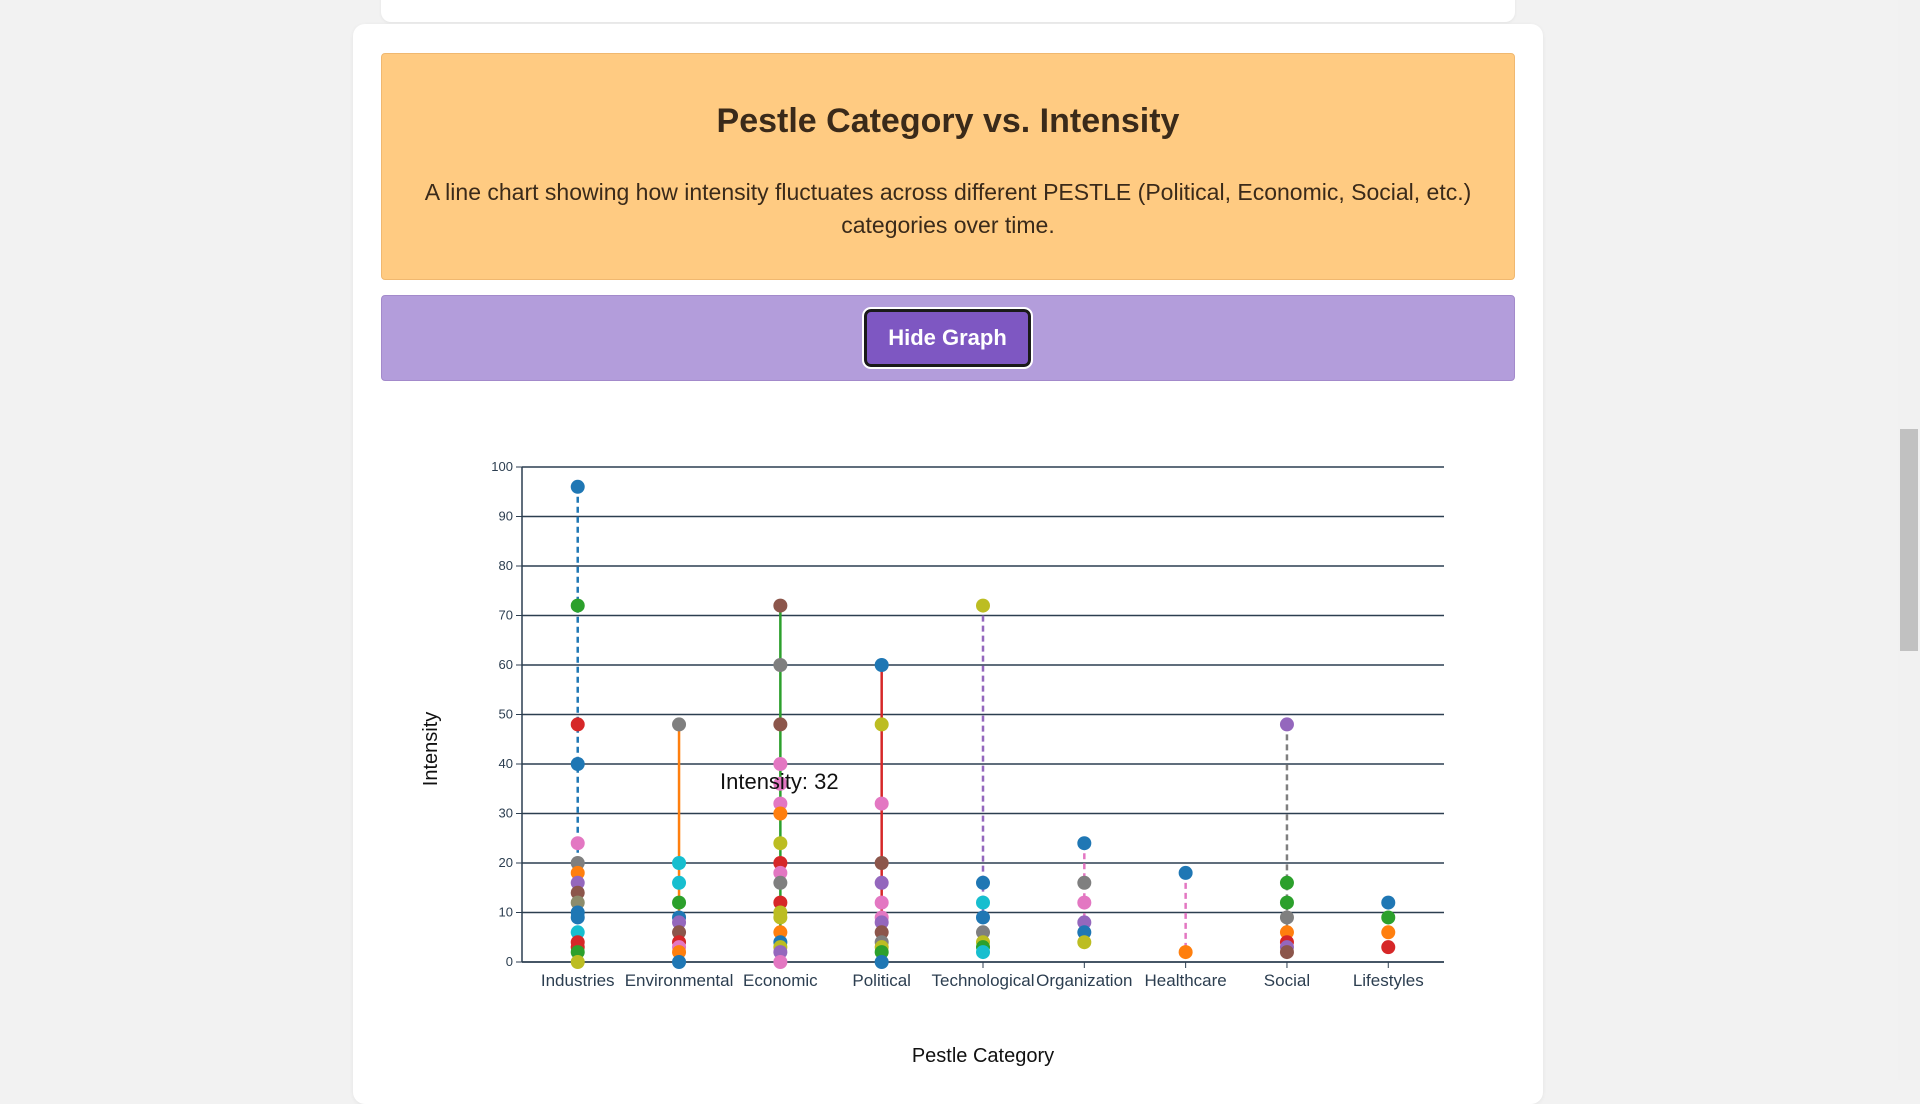 This screenshot has height=1104, width=1920. Describe the element at coordinates (1287, 980) in the screenshot. I see `x-tick-label: Social` at that location.